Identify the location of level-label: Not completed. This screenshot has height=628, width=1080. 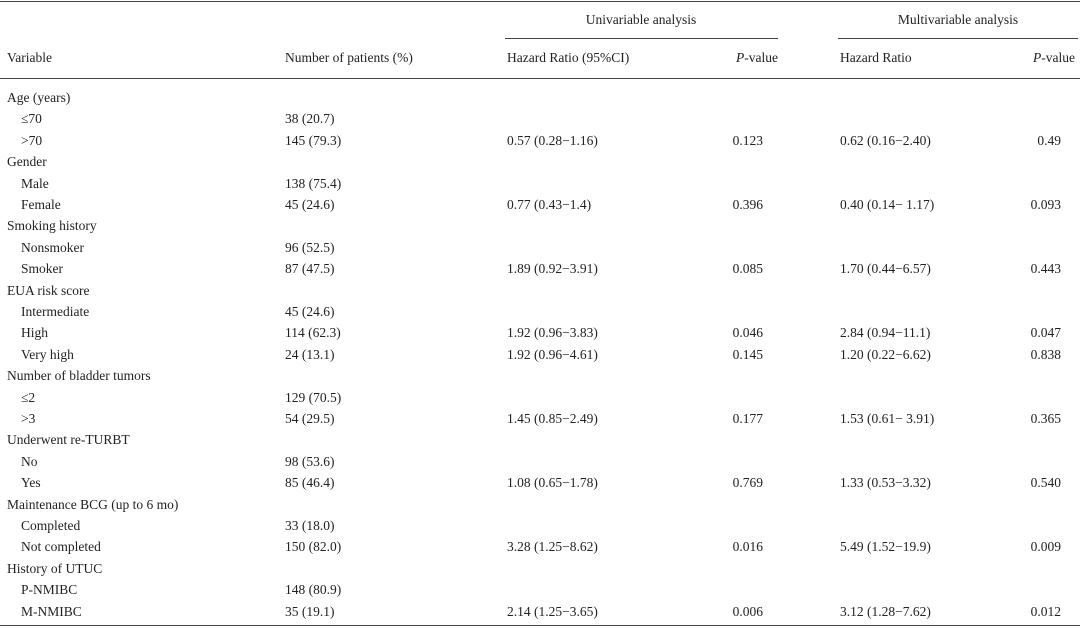
(61, 547).